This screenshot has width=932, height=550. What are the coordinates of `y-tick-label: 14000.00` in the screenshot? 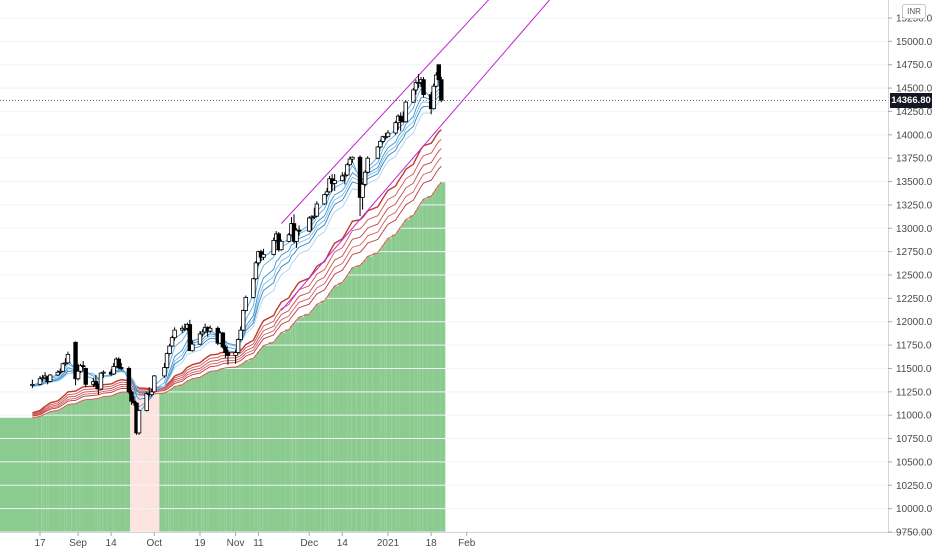 It's located at (914, 135).